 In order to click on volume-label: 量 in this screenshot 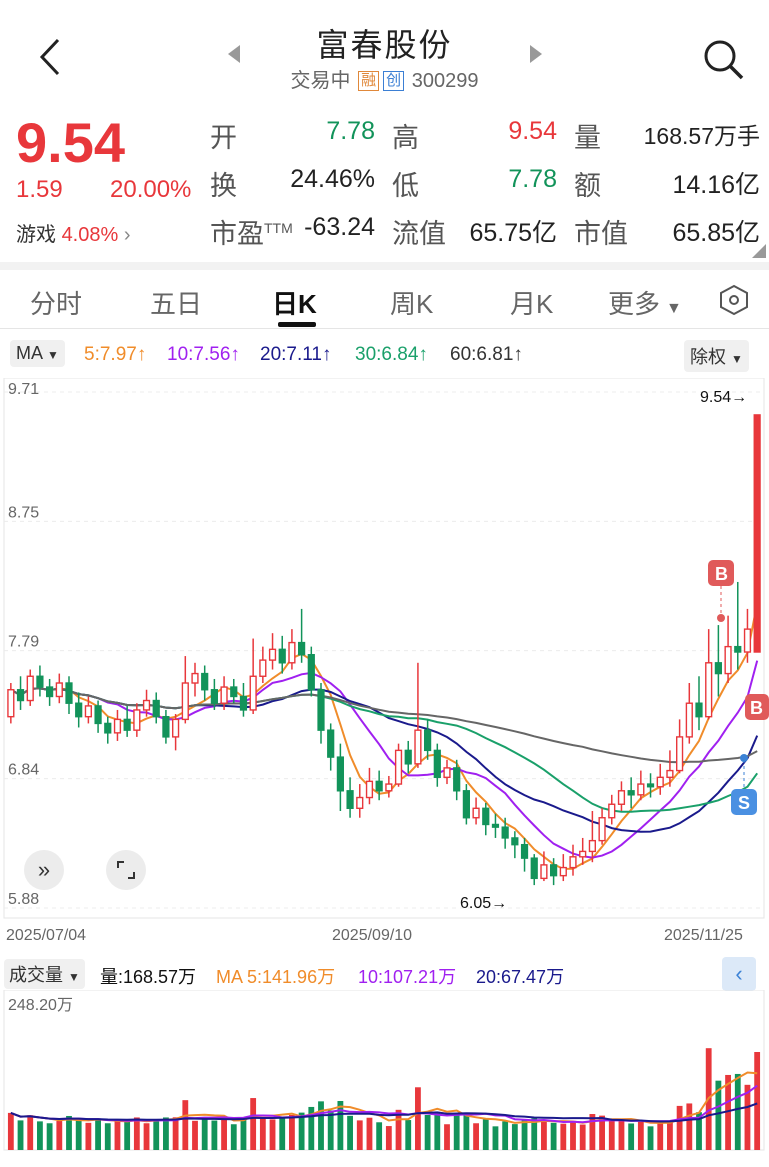, I will do `click(587, 138)`.